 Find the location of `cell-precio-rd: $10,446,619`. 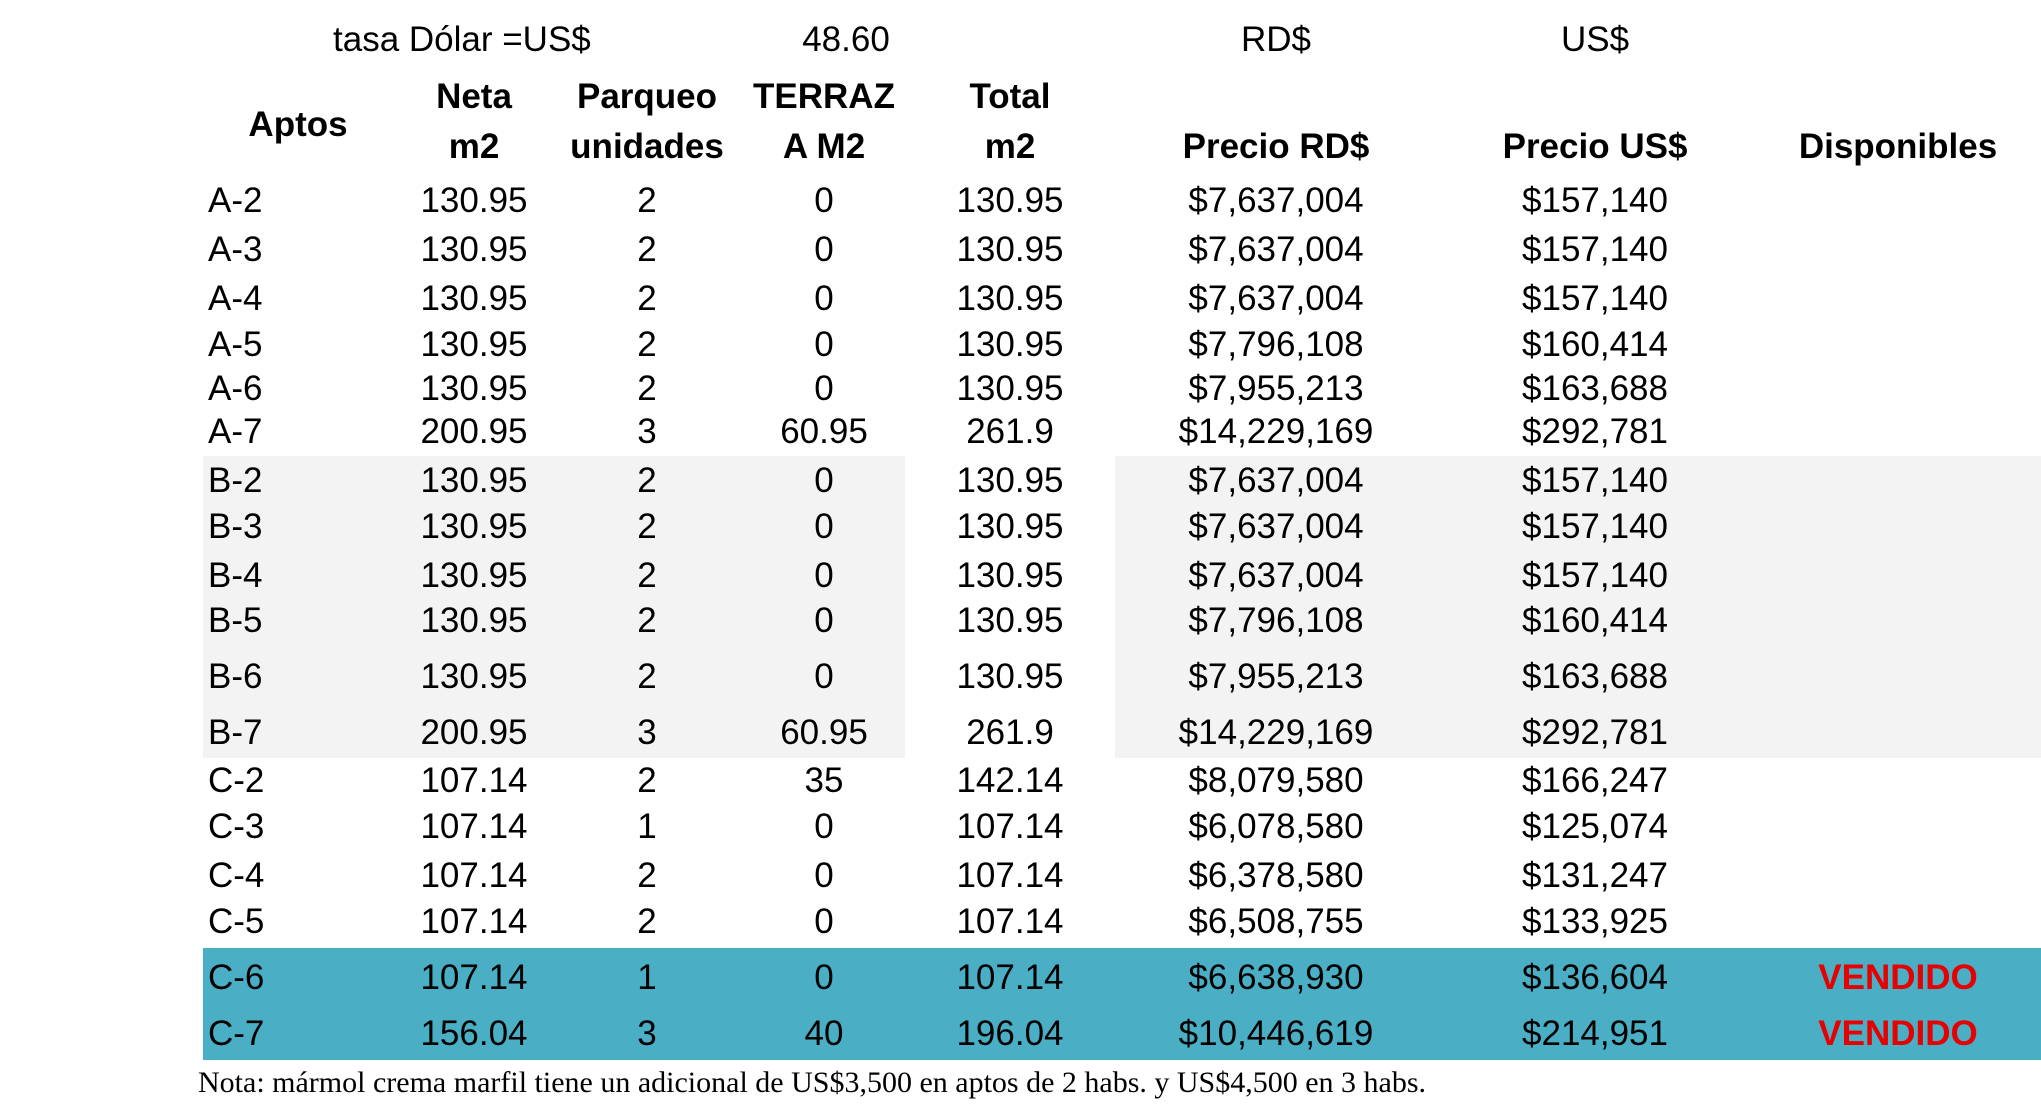

cell-precio-rd: $10,446,619 is located at coordinates (1276, 1033).